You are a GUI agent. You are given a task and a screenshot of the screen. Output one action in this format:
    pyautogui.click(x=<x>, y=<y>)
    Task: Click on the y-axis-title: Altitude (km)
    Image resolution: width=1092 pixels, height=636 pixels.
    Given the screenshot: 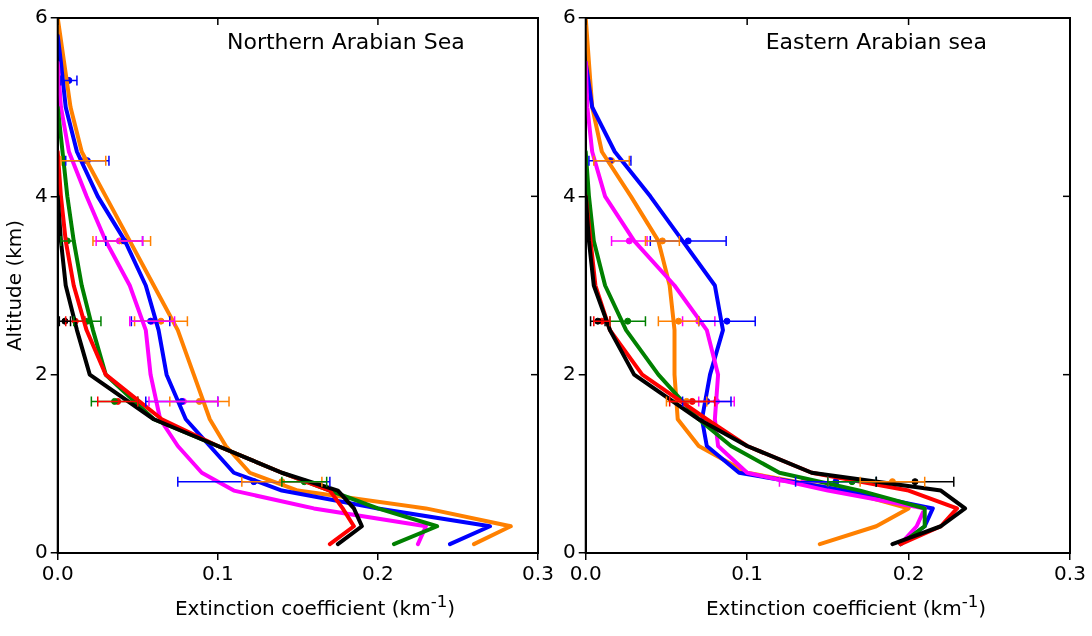 What is the action you would take?
    pyautogui.click(x=14, y=285)
    